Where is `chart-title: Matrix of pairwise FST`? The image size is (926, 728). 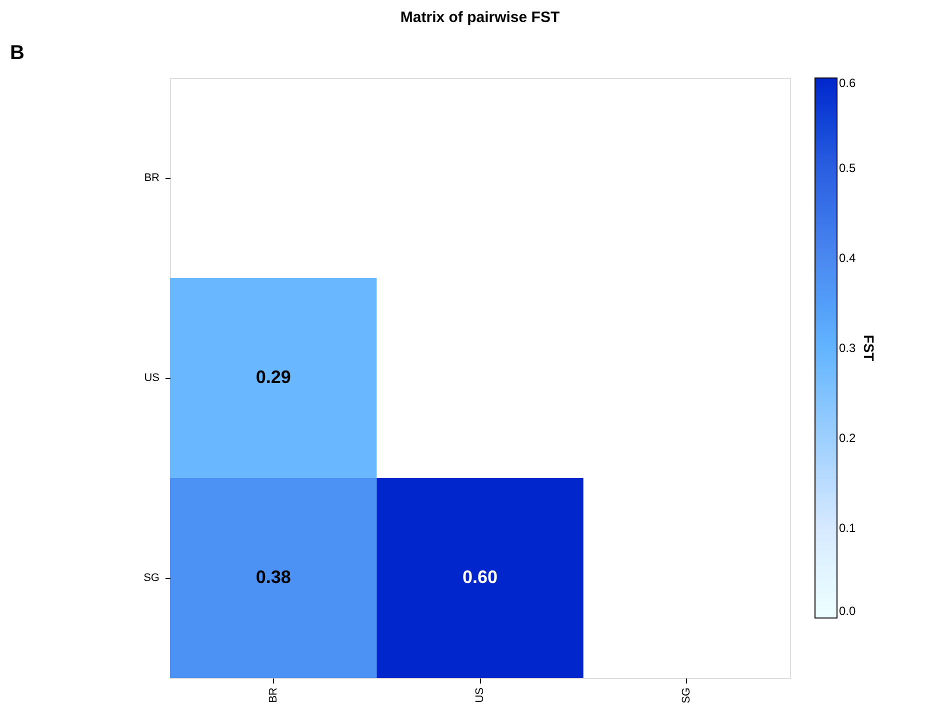 chart-title: Matrix of pairwise FST is located at coordinates (480, 17).